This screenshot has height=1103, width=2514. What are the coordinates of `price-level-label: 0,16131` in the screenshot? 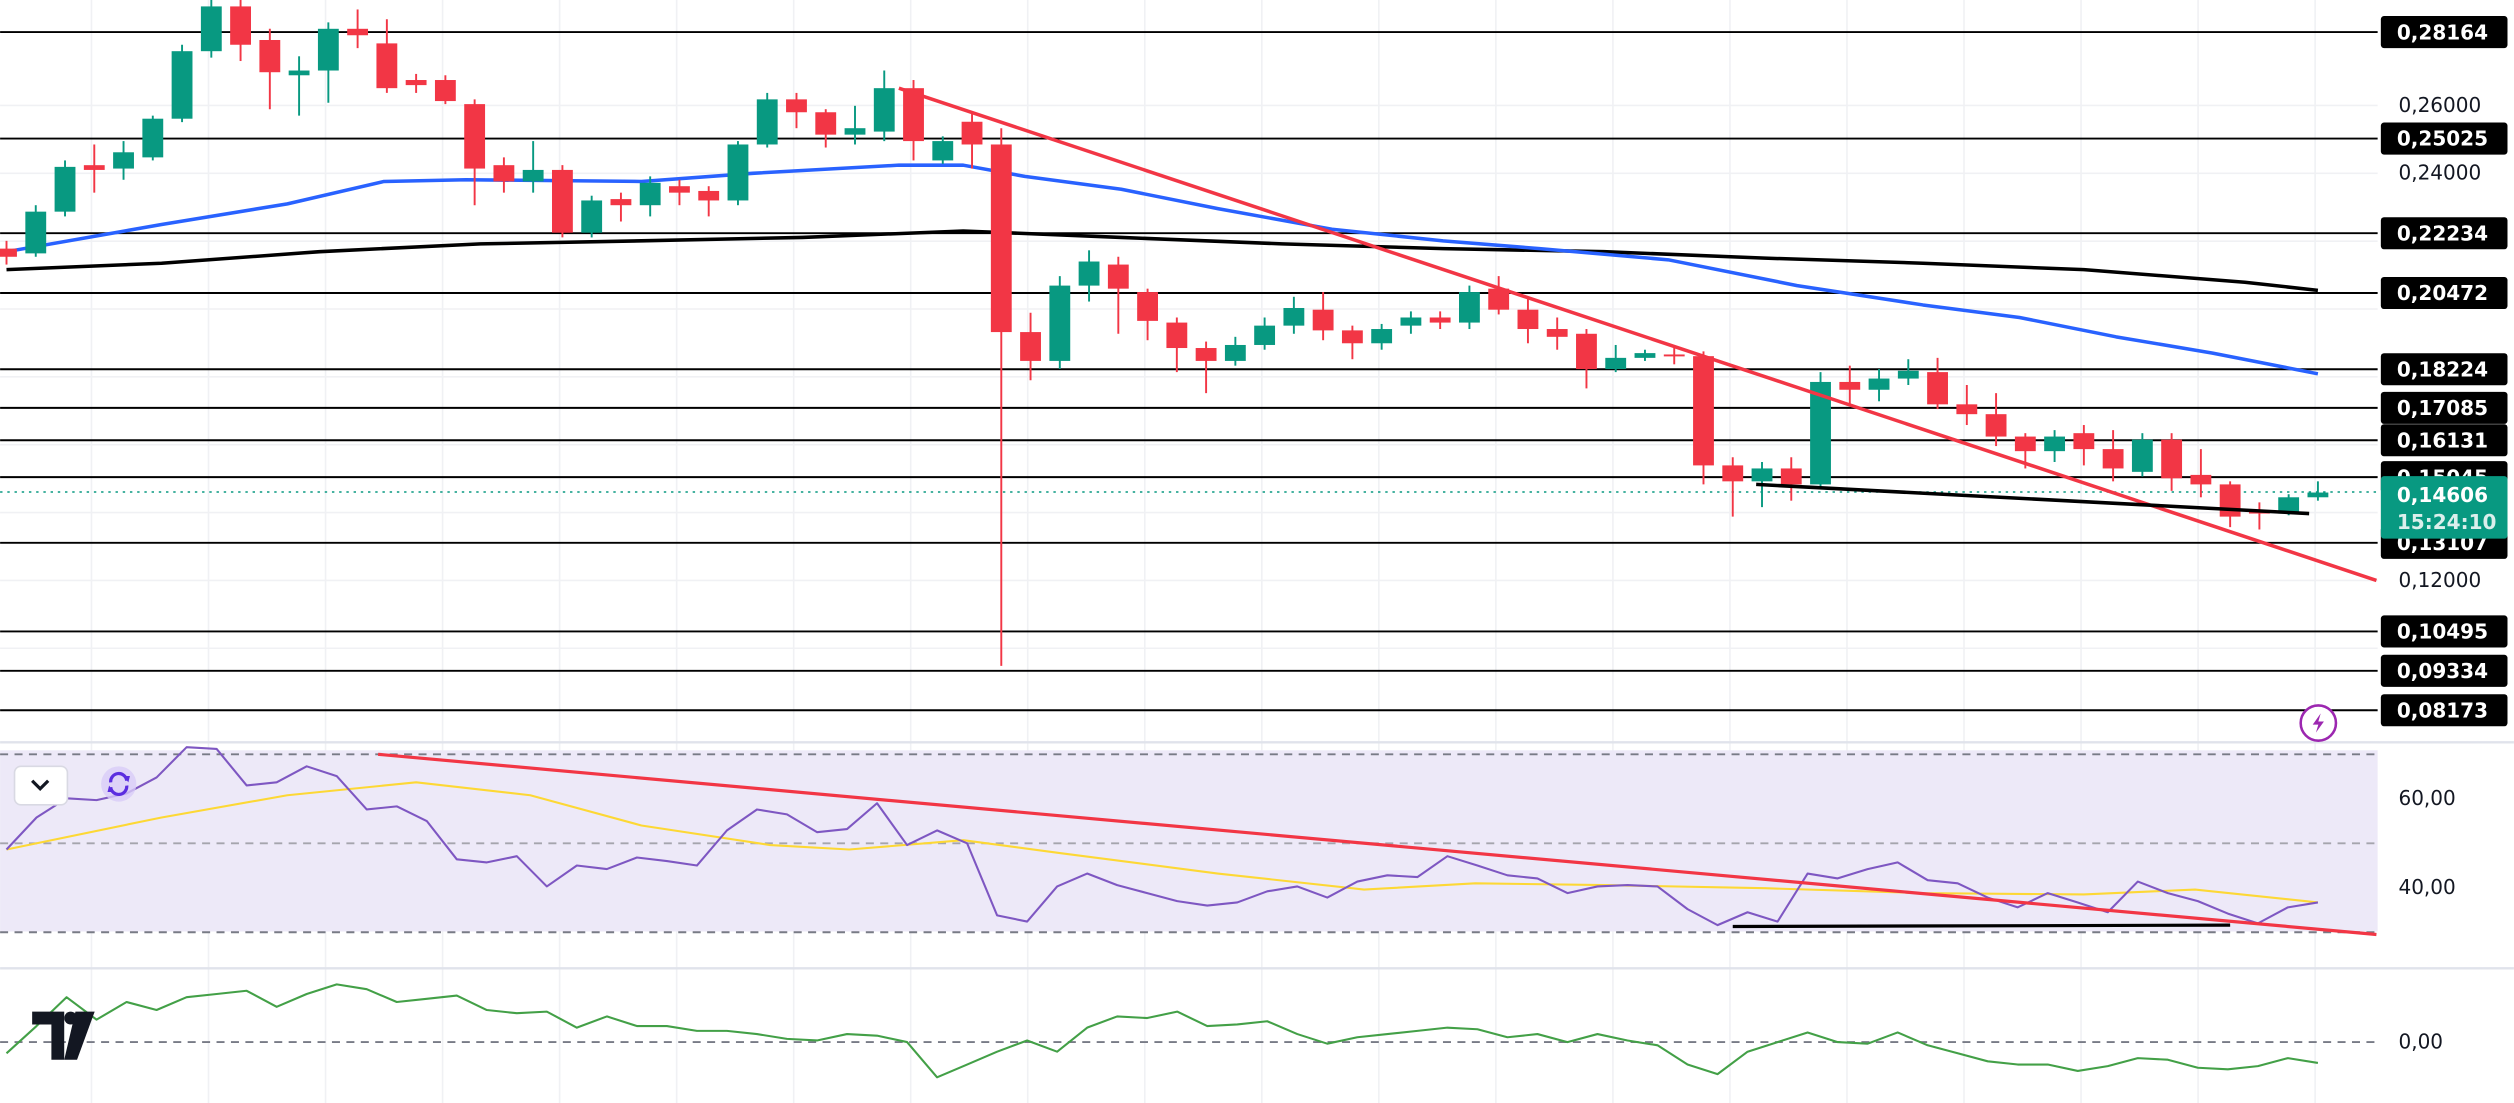 It's located at (2442, 440).